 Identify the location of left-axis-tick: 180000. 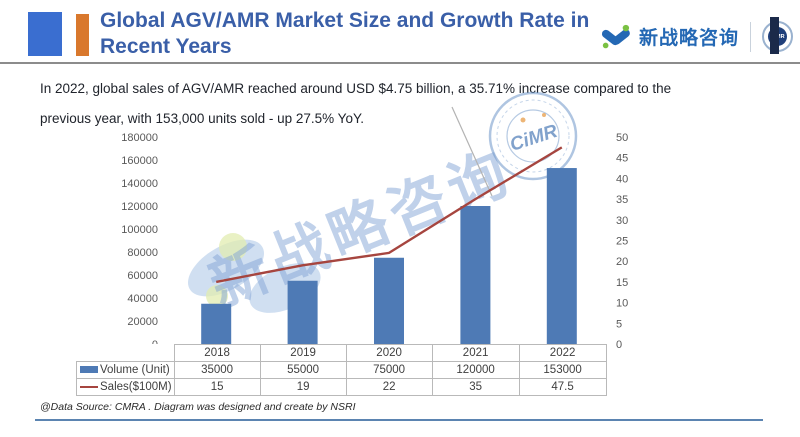
(139, 138).